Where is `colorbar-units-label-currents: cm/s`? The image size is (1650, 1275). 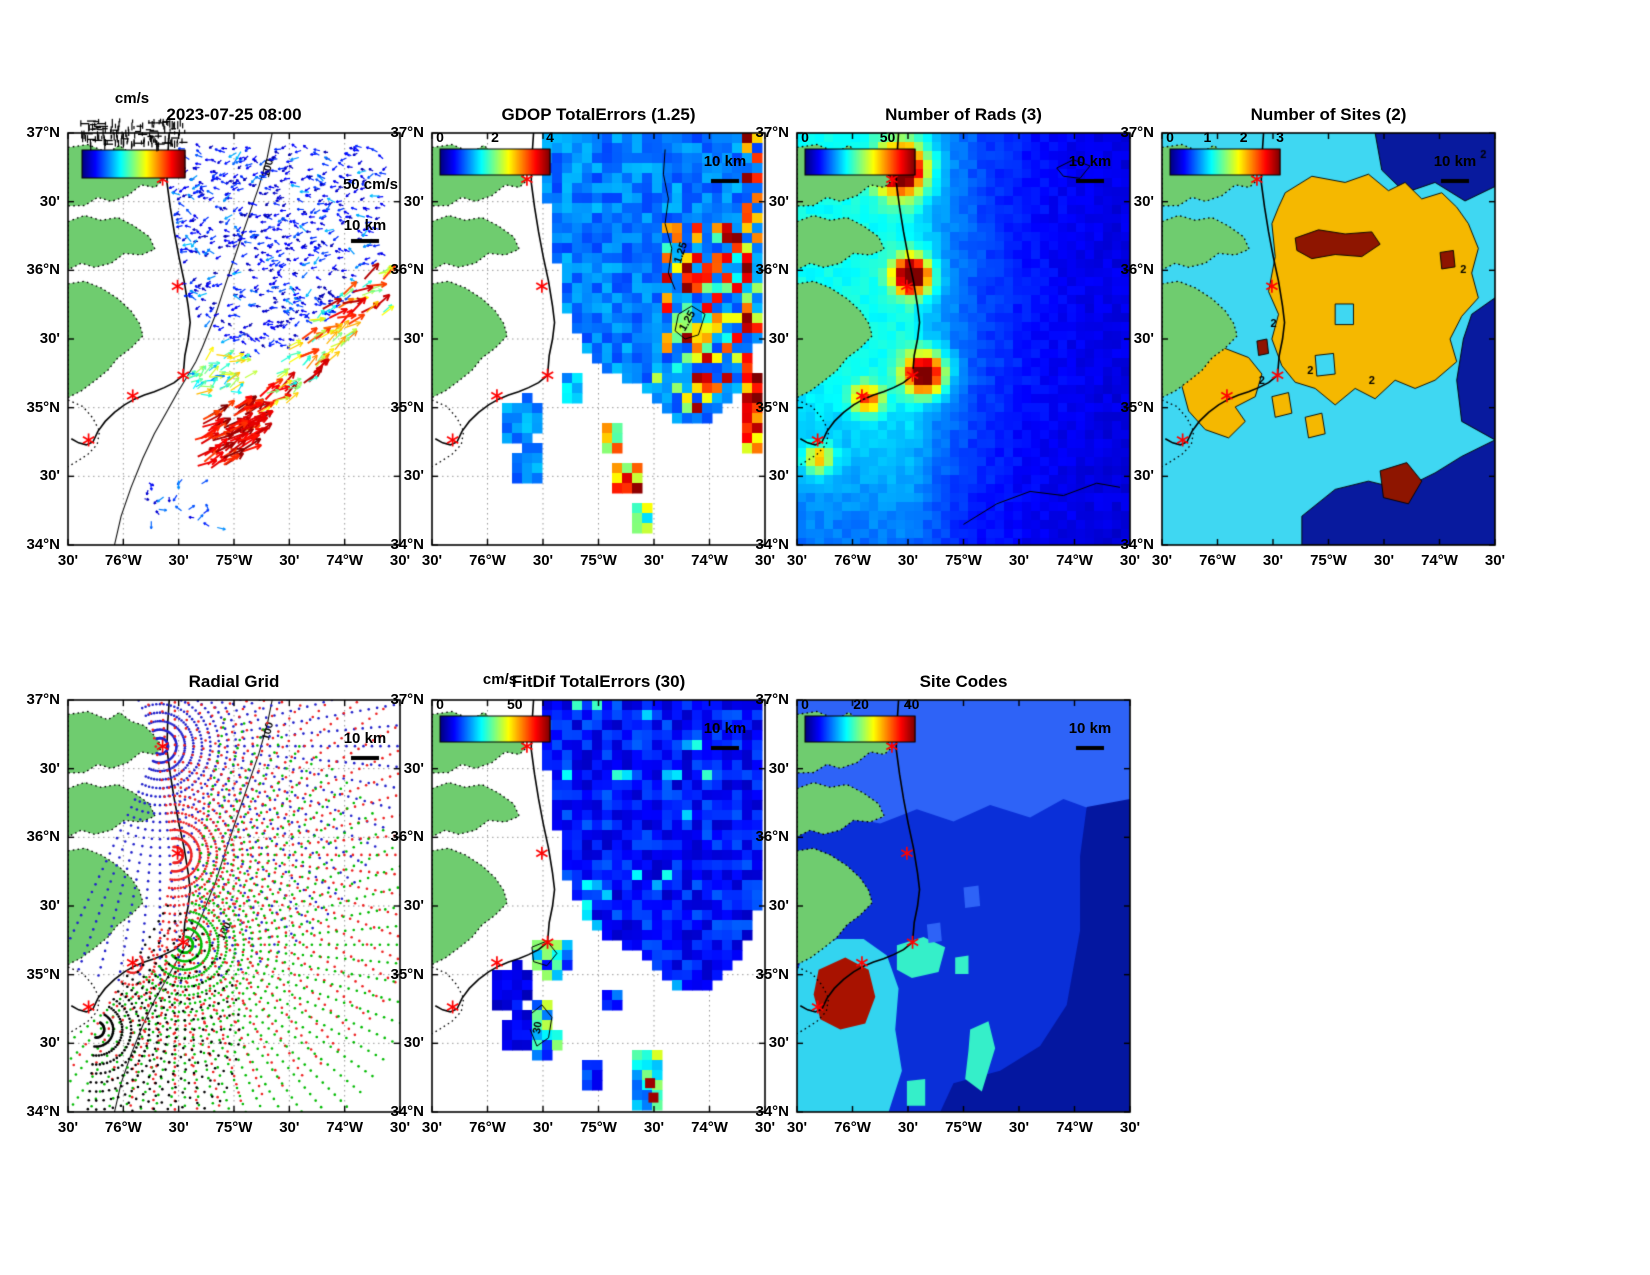
colorbar-units-label-currents: cm/s is located at coordinates (132, 98).